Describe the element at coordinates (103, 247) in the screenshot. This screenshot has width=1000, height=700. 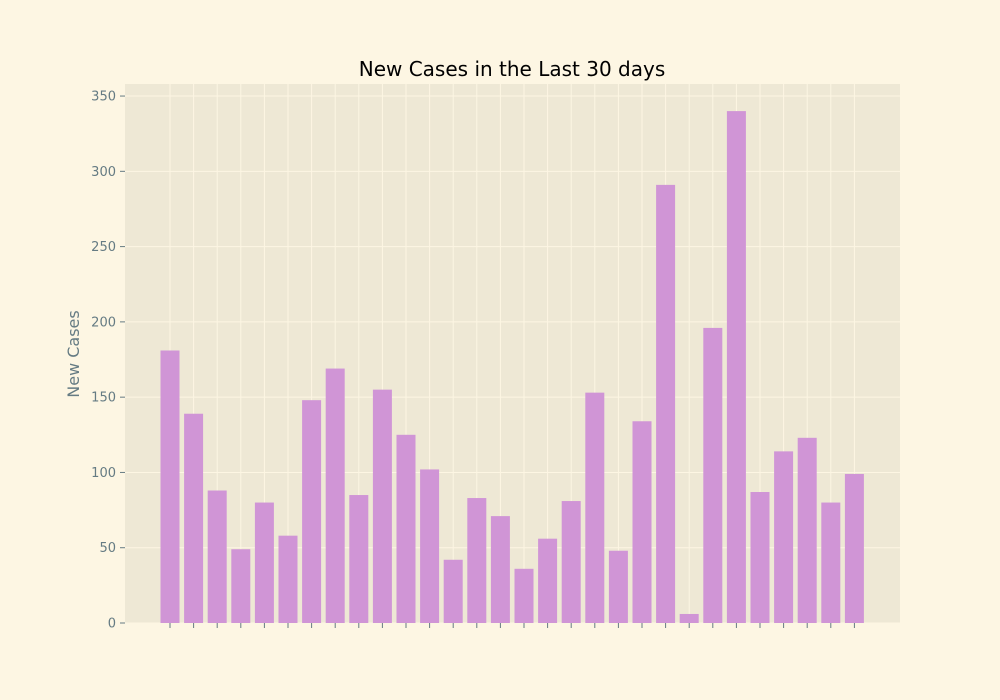
I see `y-tick-label: 250` at that location.